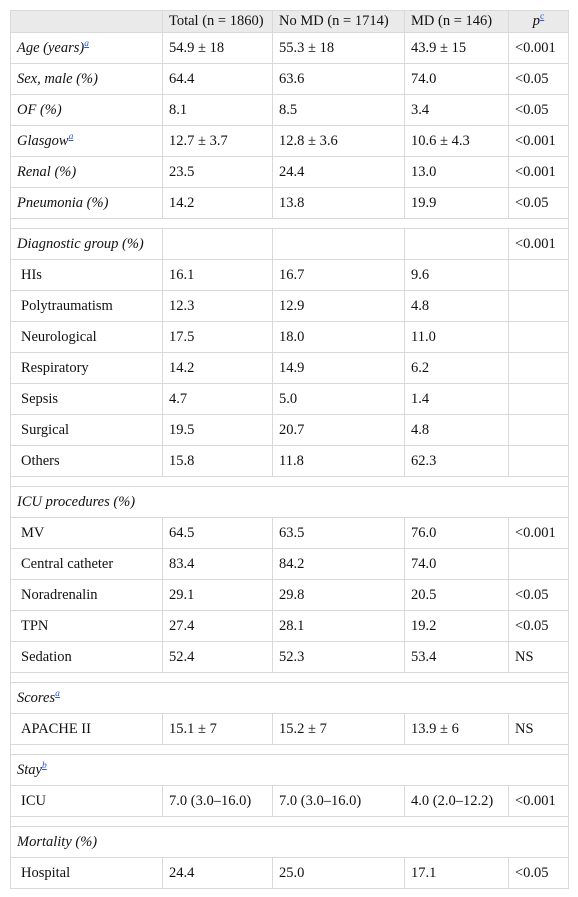  Describe the element at coordinates (456, 244) in the screenshot. I see `cell-md` at that location.